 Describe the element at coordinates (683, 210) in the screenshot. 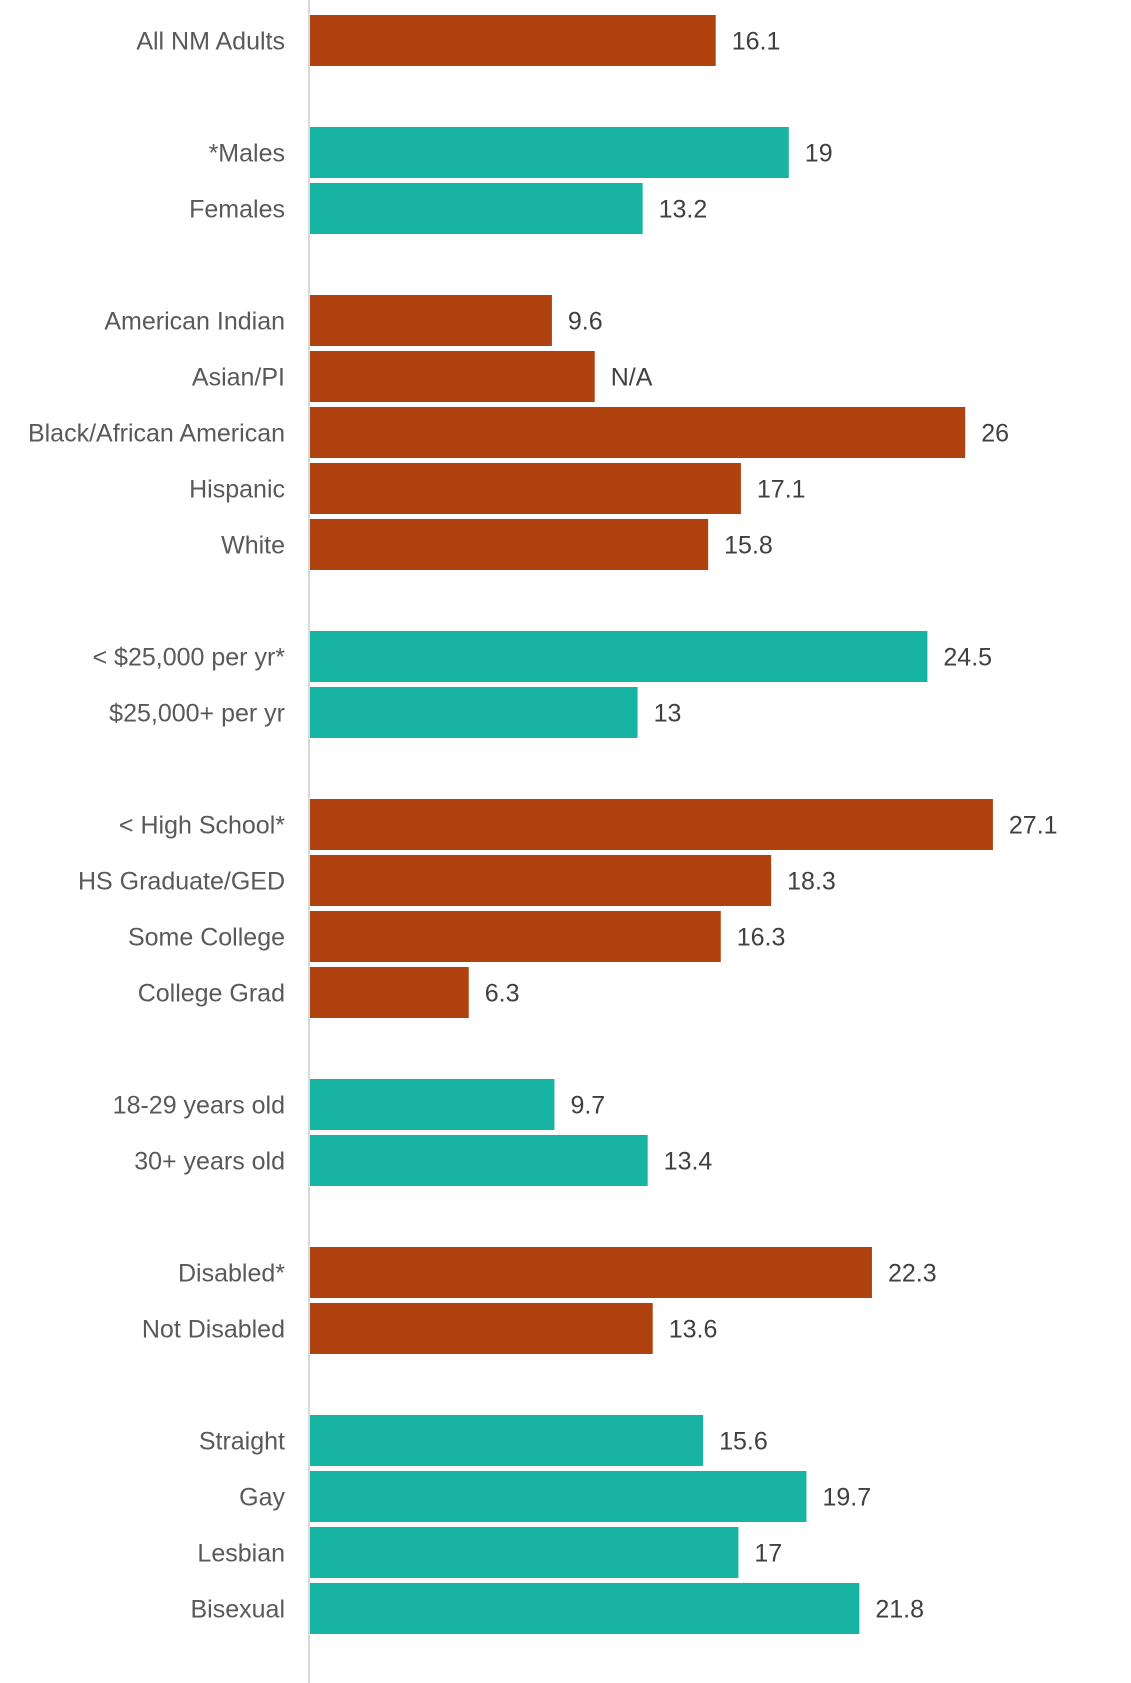

I see `value-label: 13.2` at that location.